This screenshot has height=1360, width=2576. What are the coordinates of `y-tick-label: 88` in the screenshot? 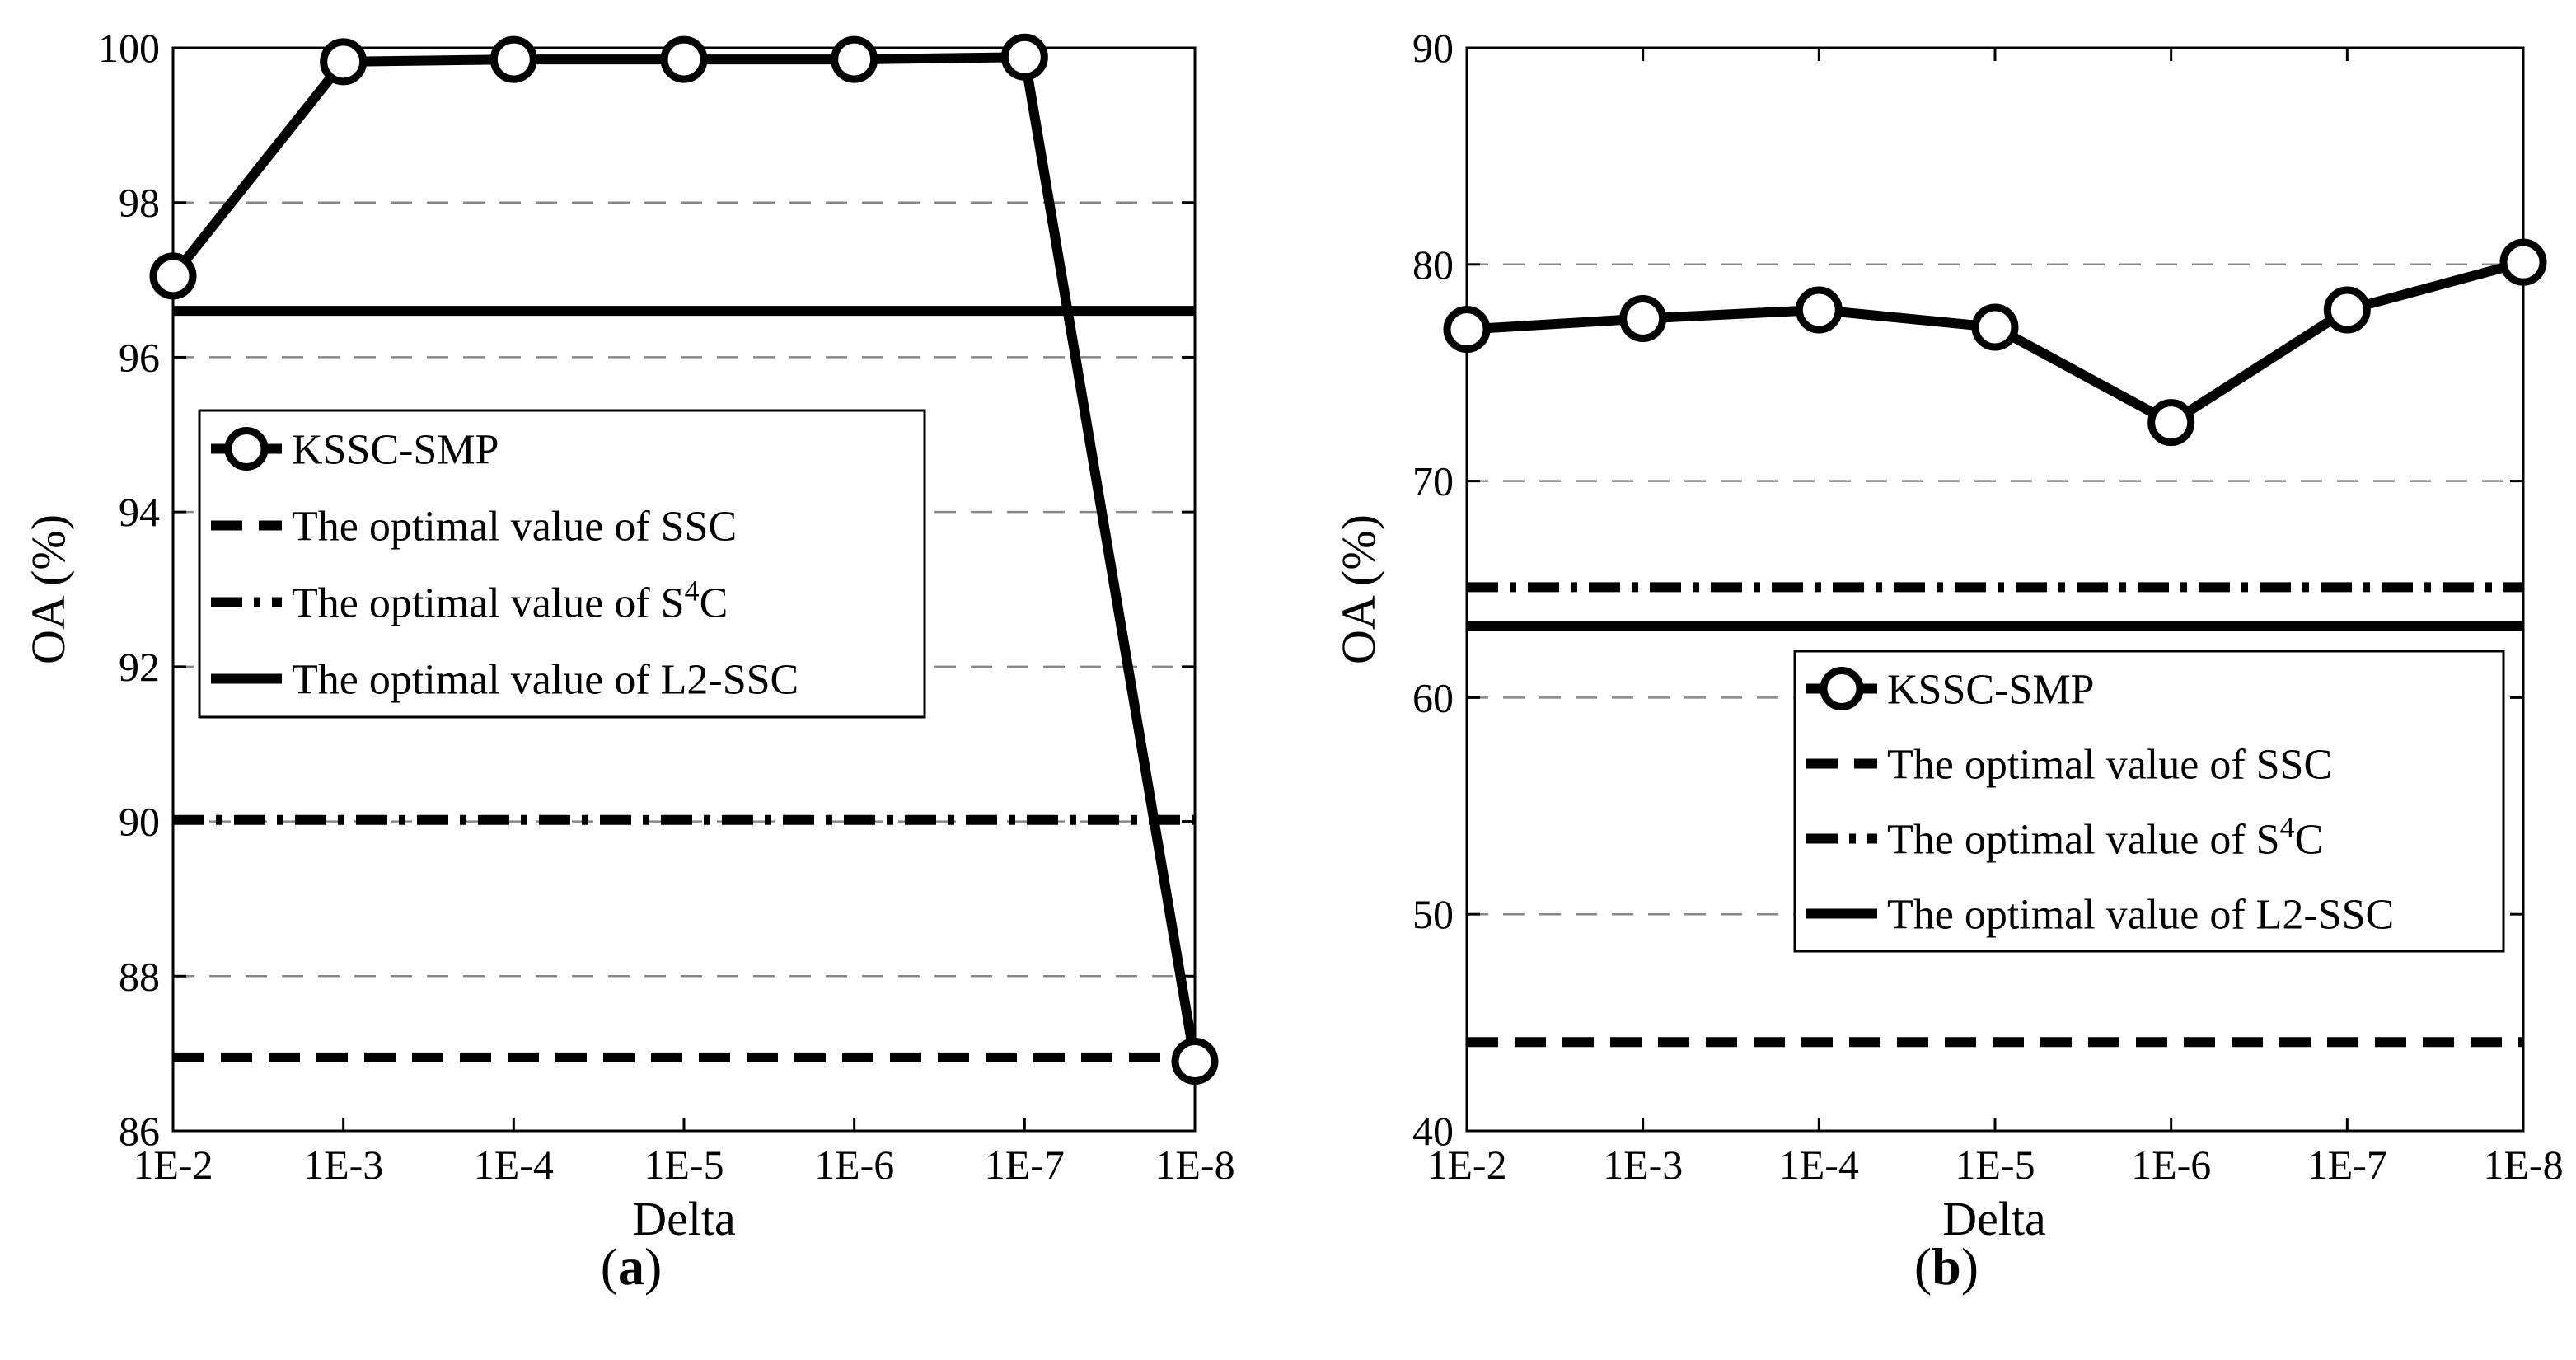 It's located at (139, 976).